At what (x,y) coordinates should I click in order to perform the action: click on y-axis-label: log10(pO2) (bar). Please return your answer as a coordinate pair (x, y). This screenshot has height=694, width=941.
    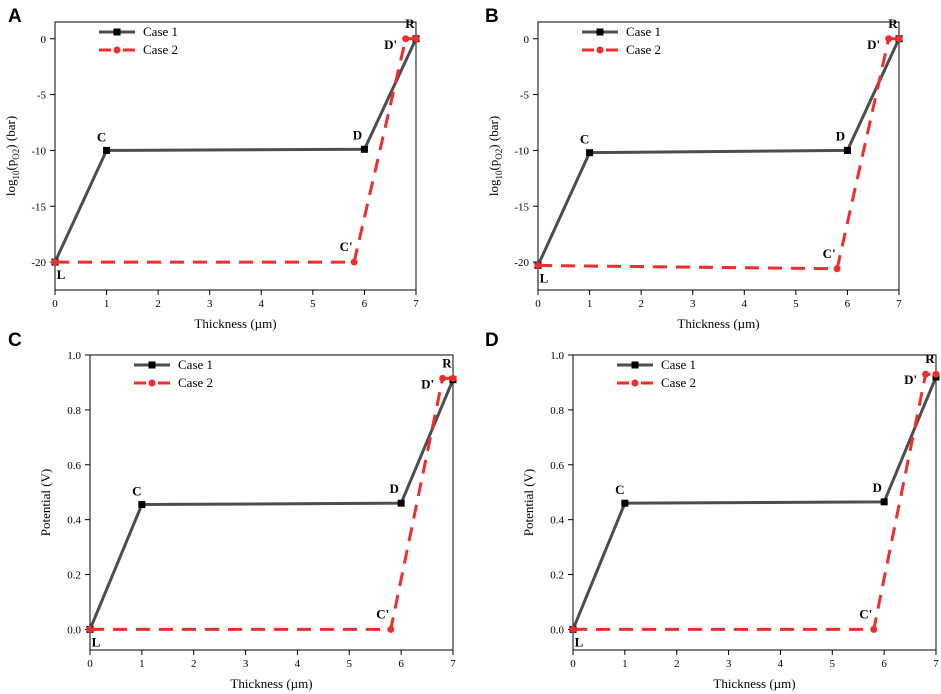
    Looking at the image, I should click on (12, 156).